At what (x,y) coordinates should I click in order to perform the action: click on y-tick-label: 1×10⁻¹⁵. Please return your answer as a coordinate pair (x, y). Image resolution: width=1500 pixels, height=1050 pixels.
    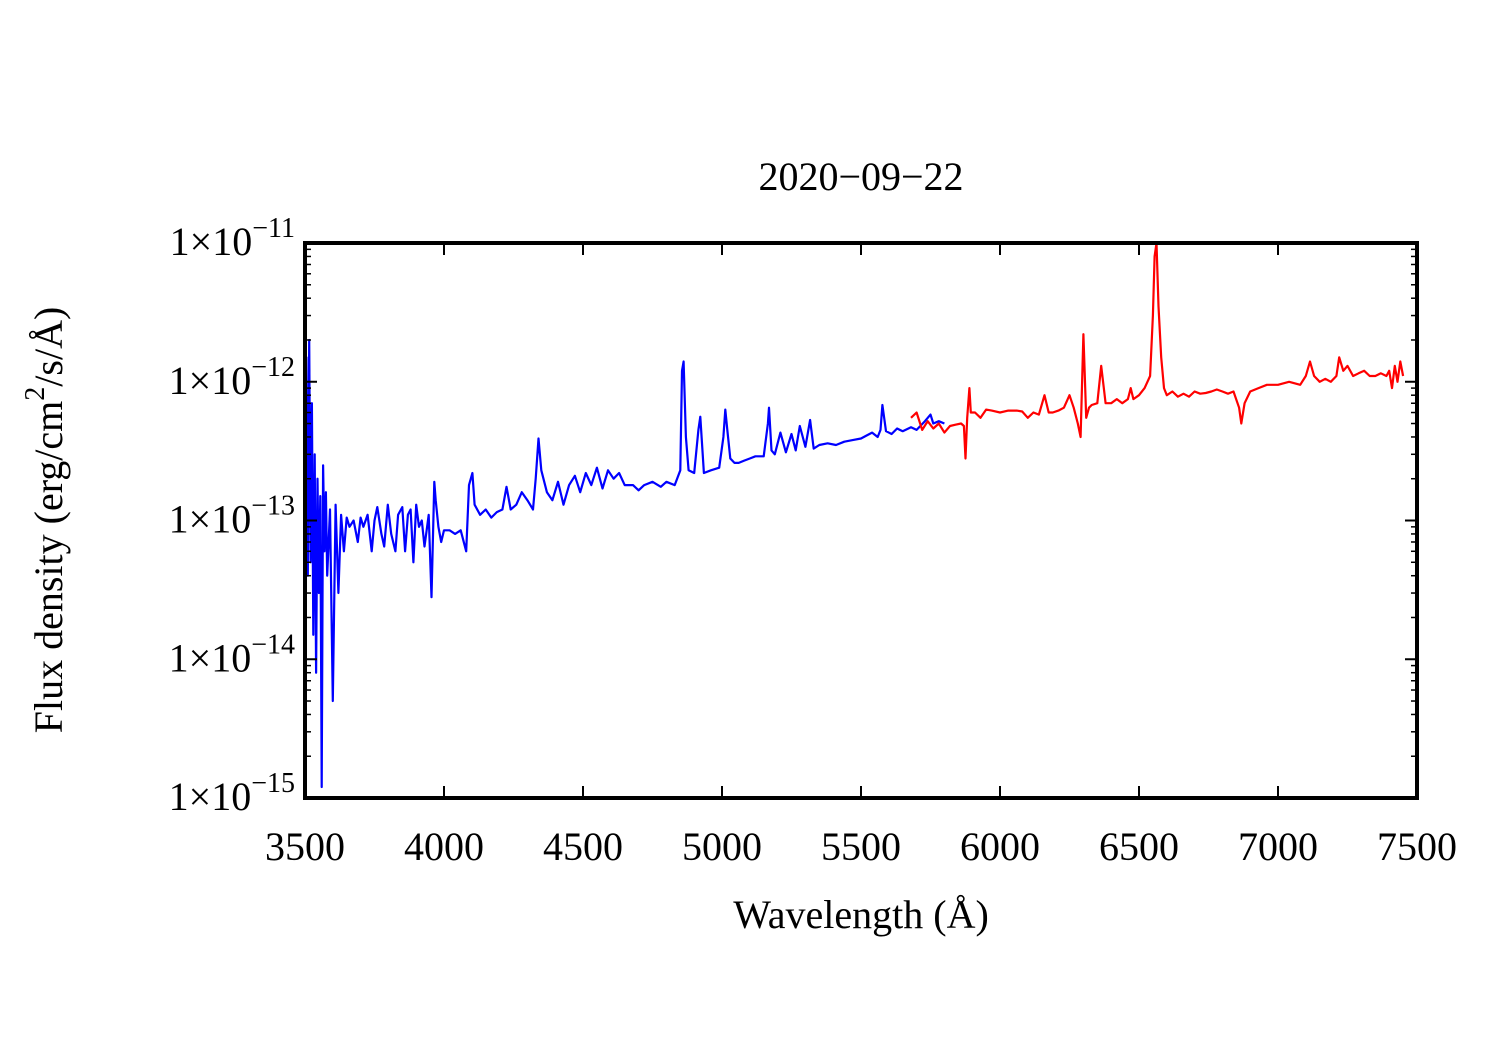
    Looking at the image, I should click on (232, 793).